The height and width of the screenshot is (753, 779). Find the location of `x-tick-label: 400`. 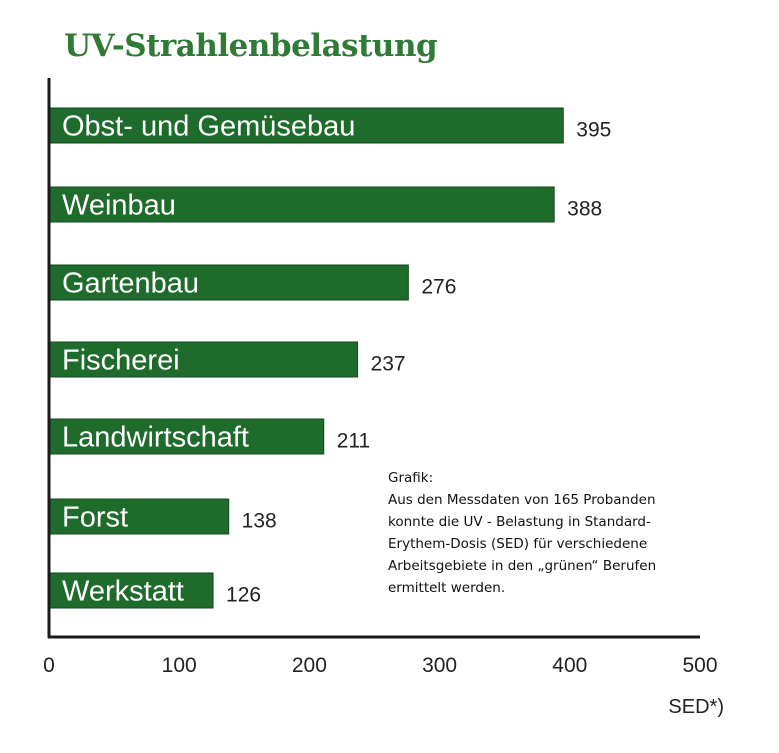

x-tick-label: 400 is located at coordinates (569, 665).